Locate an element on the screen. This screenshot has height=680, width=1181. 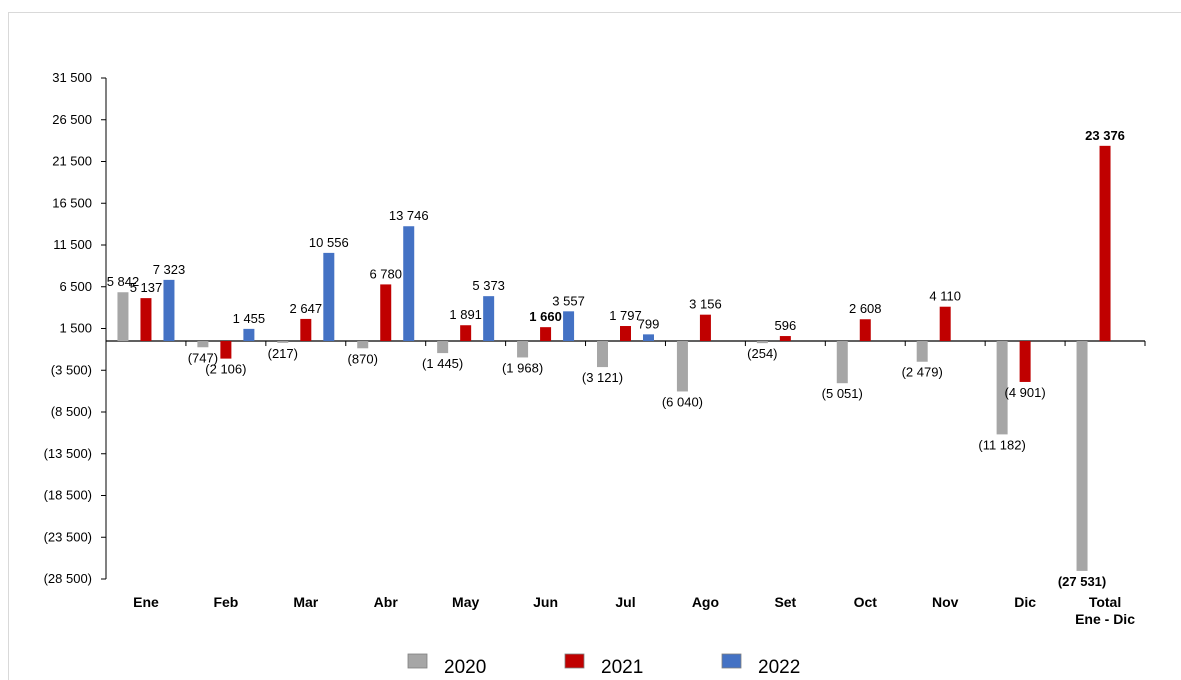
x-category-label-line: Ene is located at coordinates (146, 602).